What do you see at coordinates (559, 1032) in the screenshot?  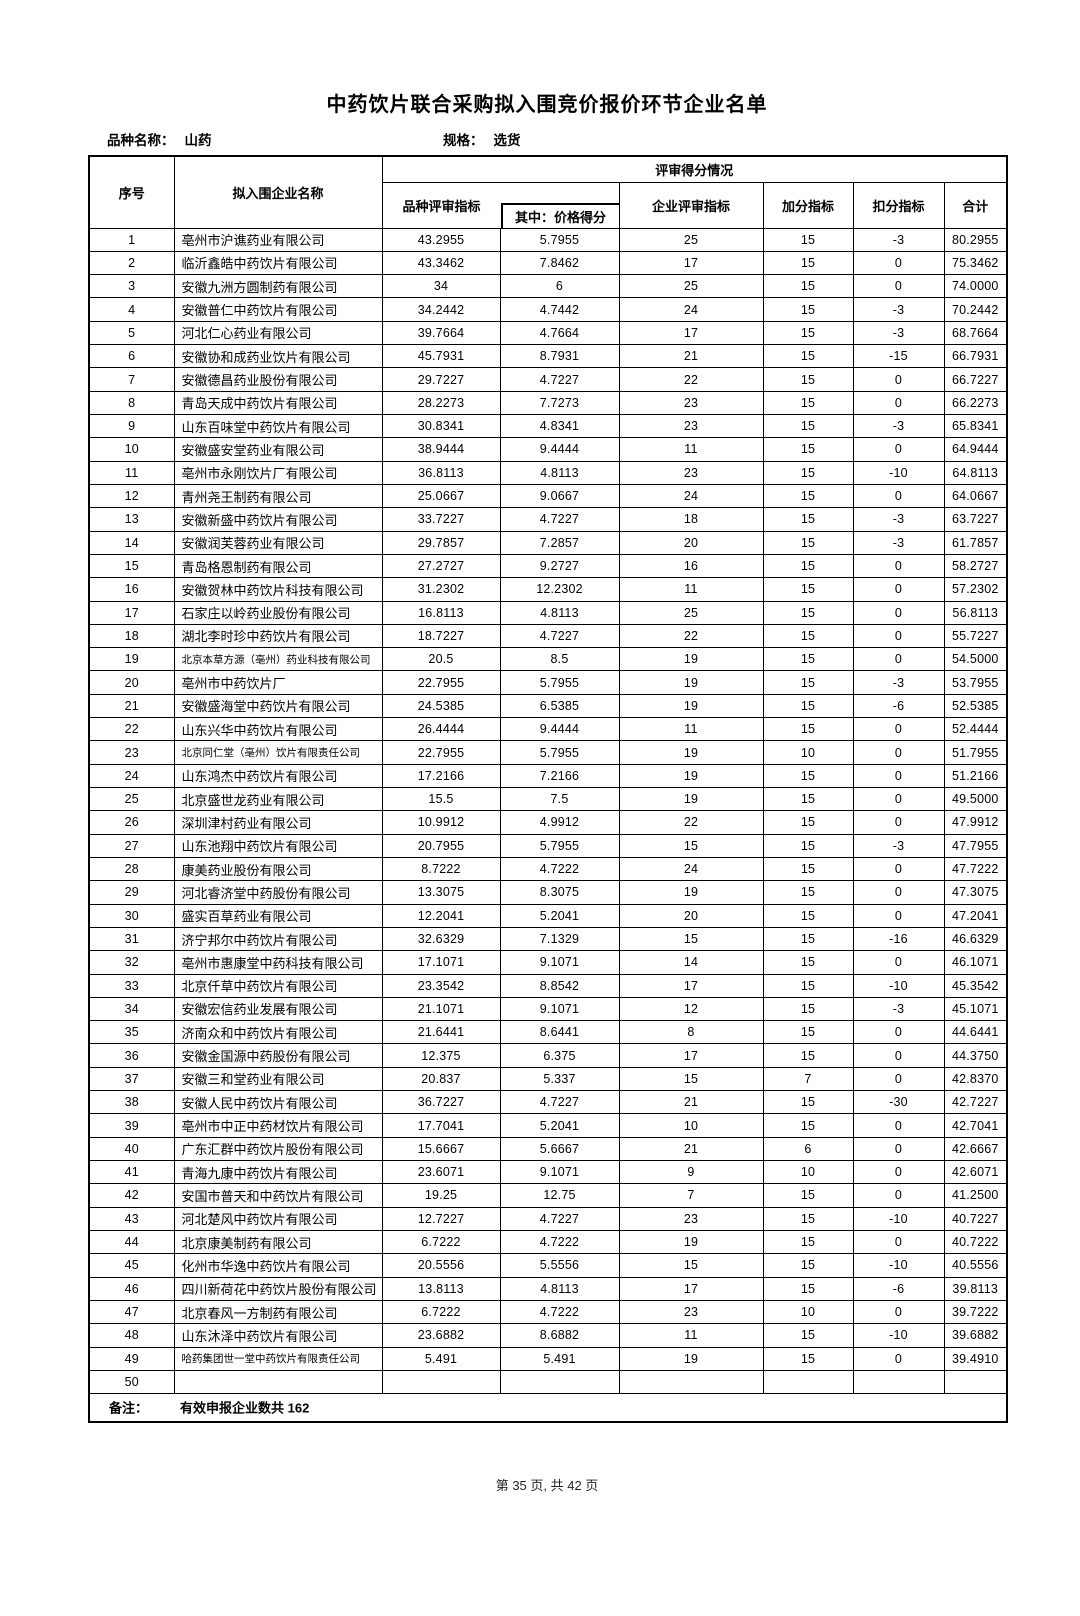 I see `price-score: 8.6441` at bounding box center [559, 1032].